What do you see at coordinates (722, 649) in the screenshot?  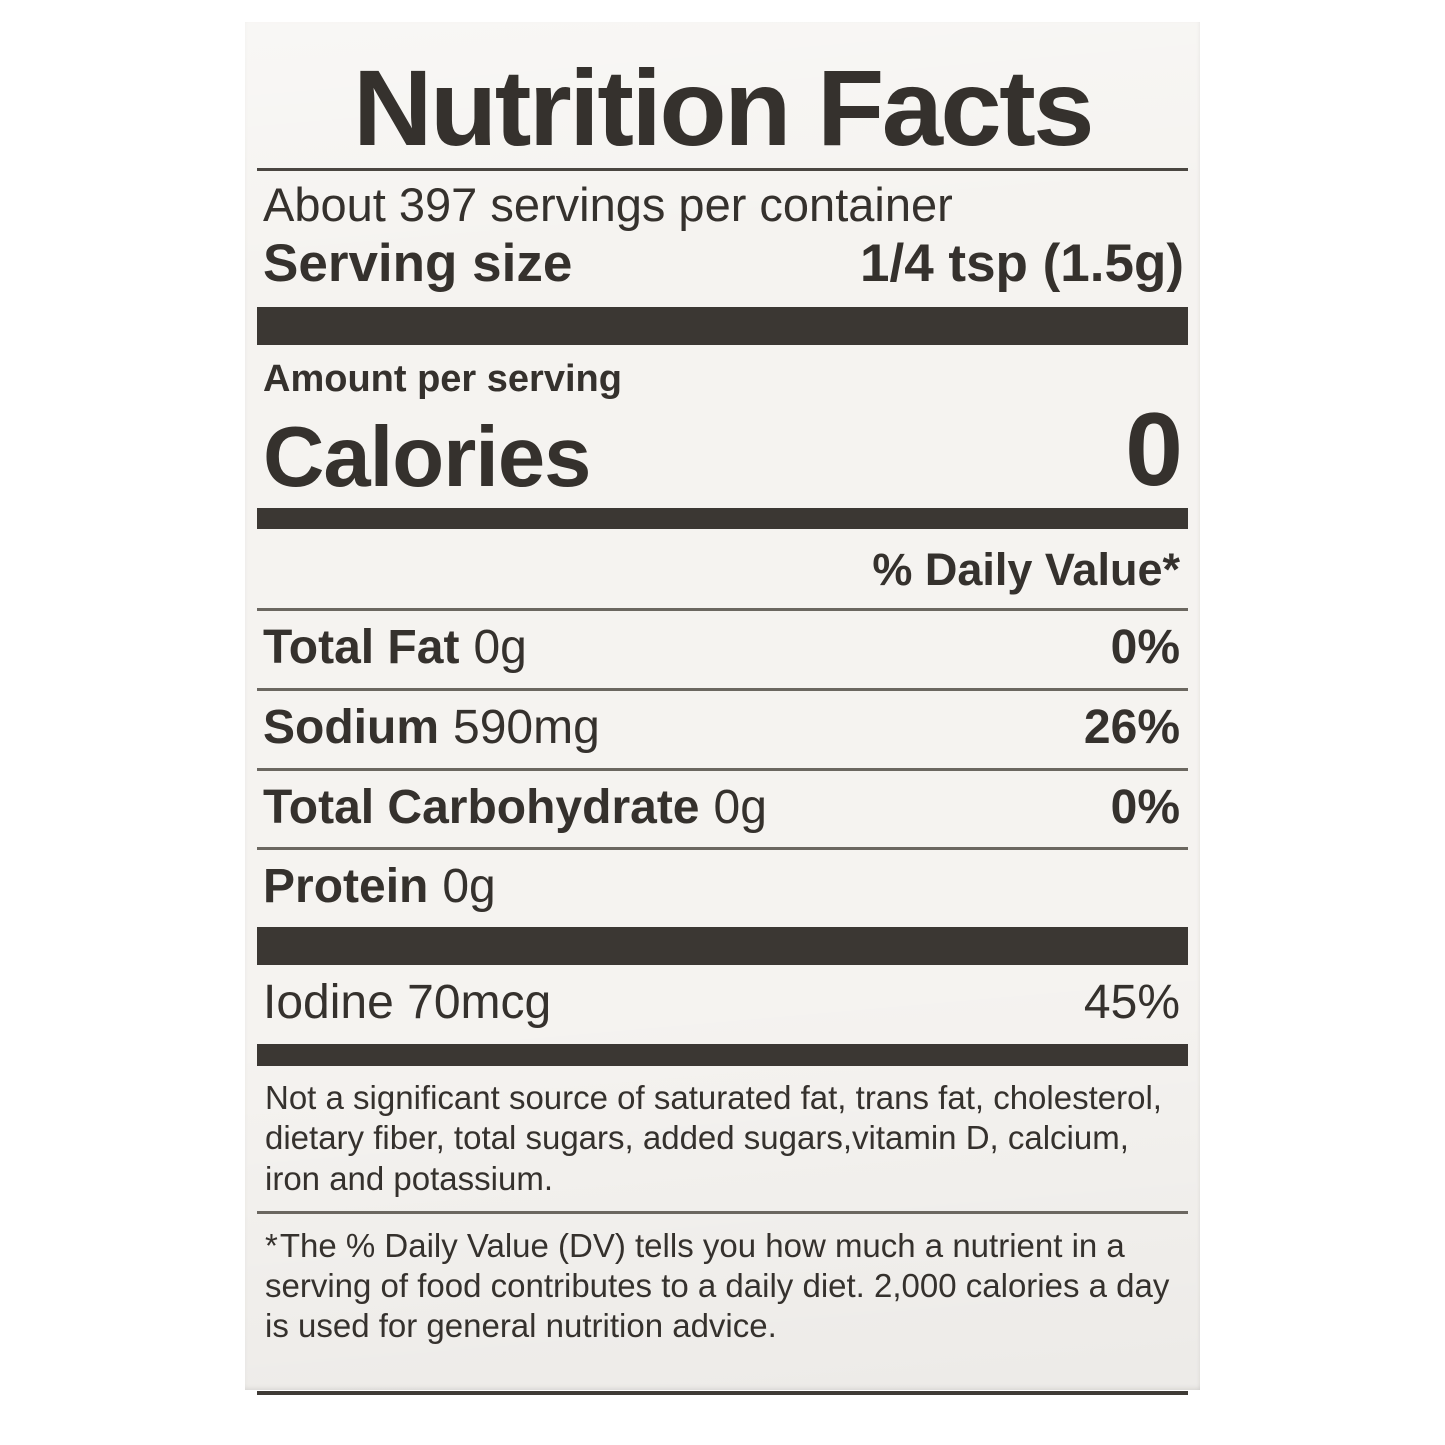 I see `table-row: Total Fat 0g 0%` at bounding box center [722, 649].